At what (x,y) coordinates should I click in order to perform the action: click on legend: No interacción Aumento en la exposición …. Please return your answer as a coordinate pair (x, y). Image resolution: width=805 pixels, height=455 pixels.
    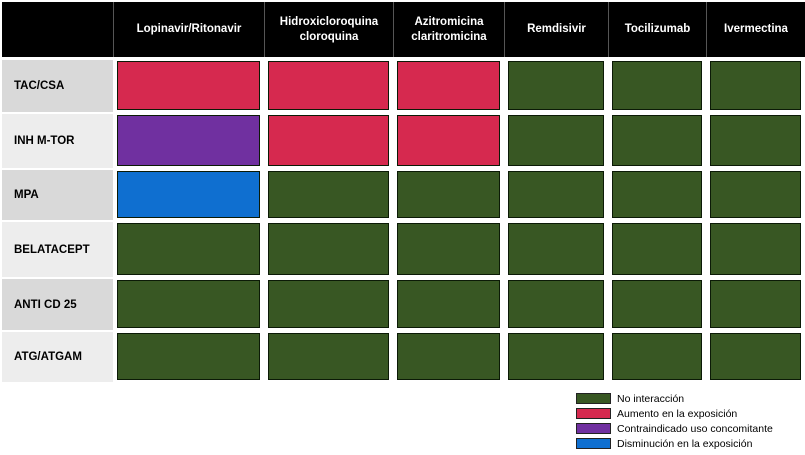
    Looking at the image, I should click on (674, 421).